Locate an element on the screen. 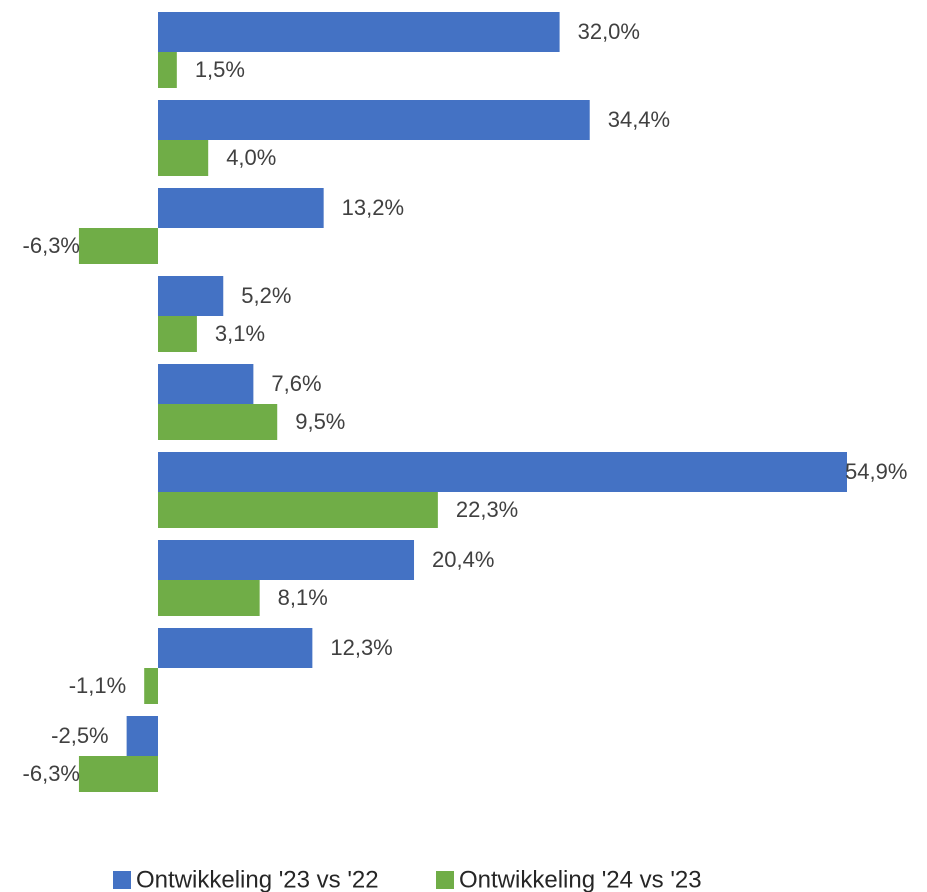 Image resolution: width=927 pixels, height=892 pixels. data-label: 12,3% is located at coordinates (361, 647).